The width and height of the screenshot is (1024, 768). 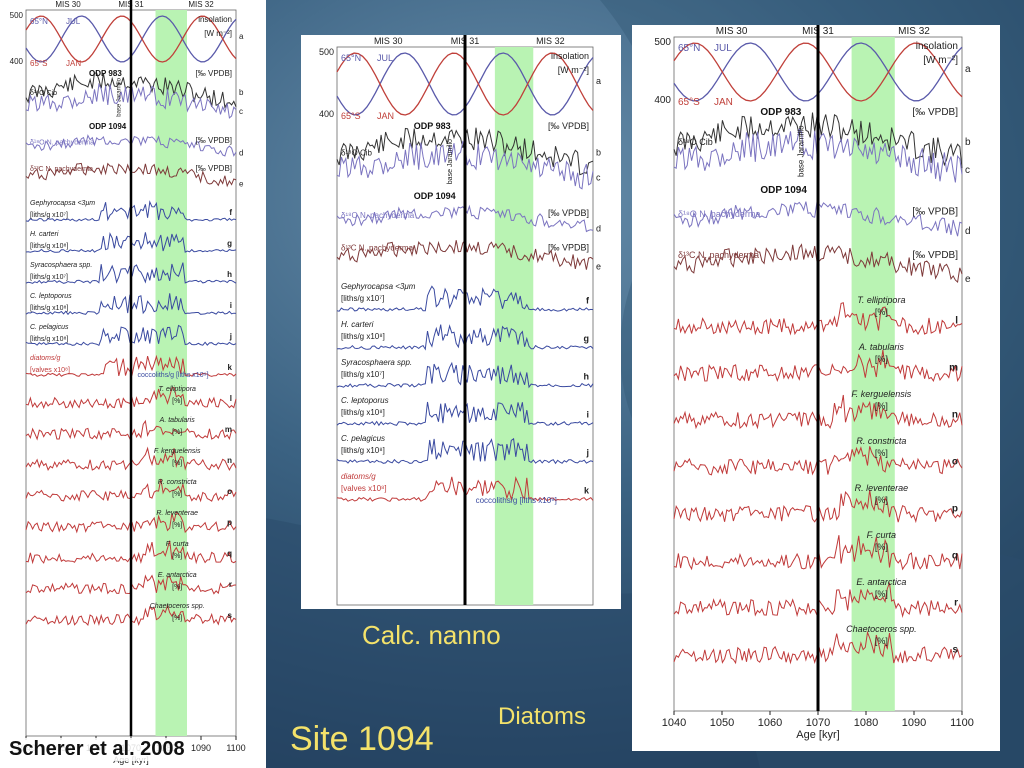 What do you see at coordinates (662, 42) in the screenshot?
I see `insolation-tick: 500` at bounding box center [662, 42].